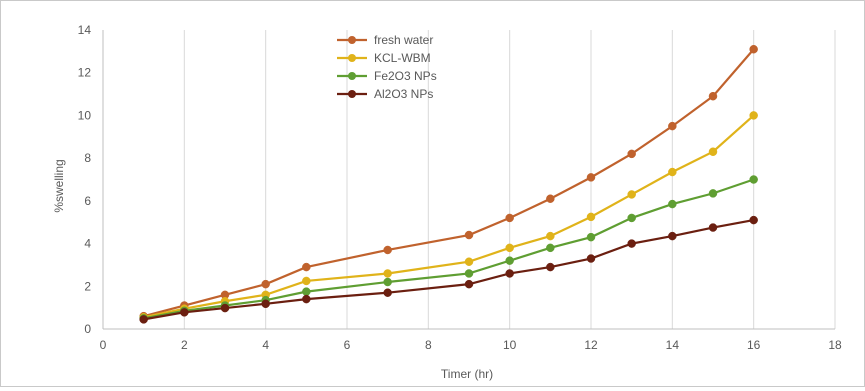 The height and width of the screenshot is (391, 865). What do you see at coordinates (387, 67) in the screenshot?
I see `legend: fresh water KCL-WBM Fe2O3 NPs Al2O3 NPs` at bounding box center [387, 67].